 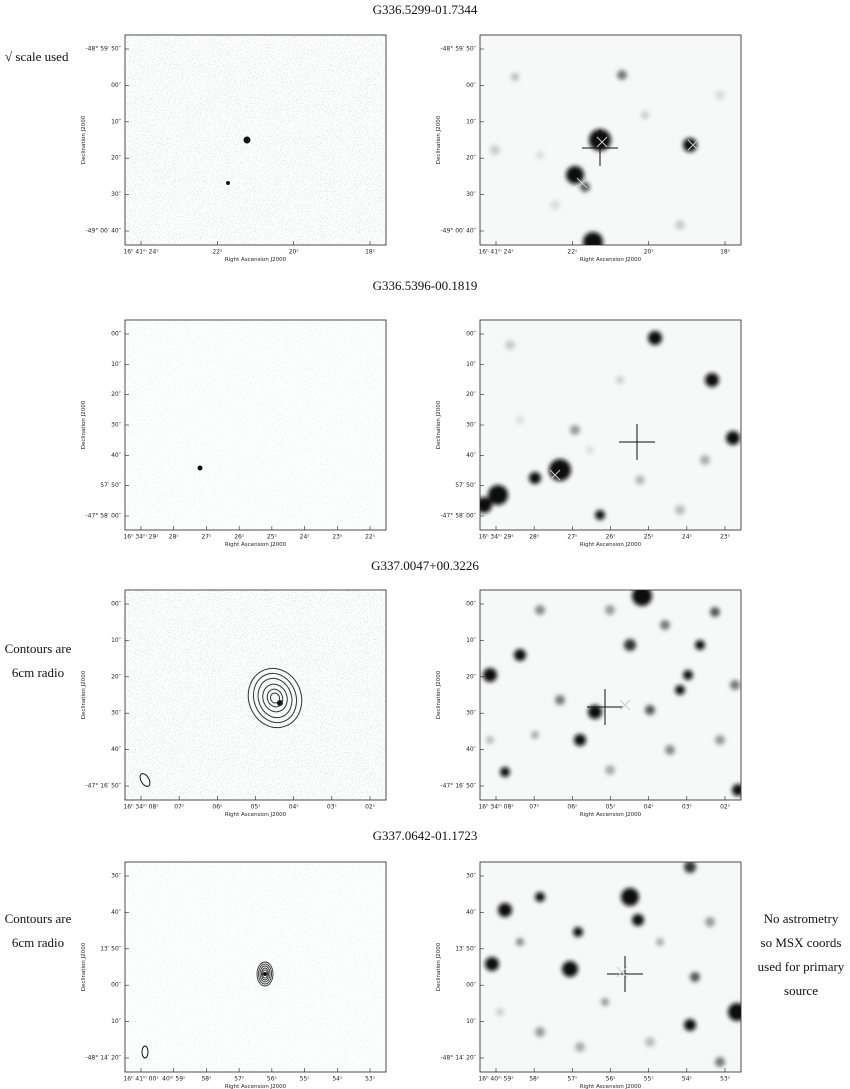 What do you see at coordinates (801, 942) in the screenshot?
I see `note: so MSX coords` at bounding box center [801, 942].